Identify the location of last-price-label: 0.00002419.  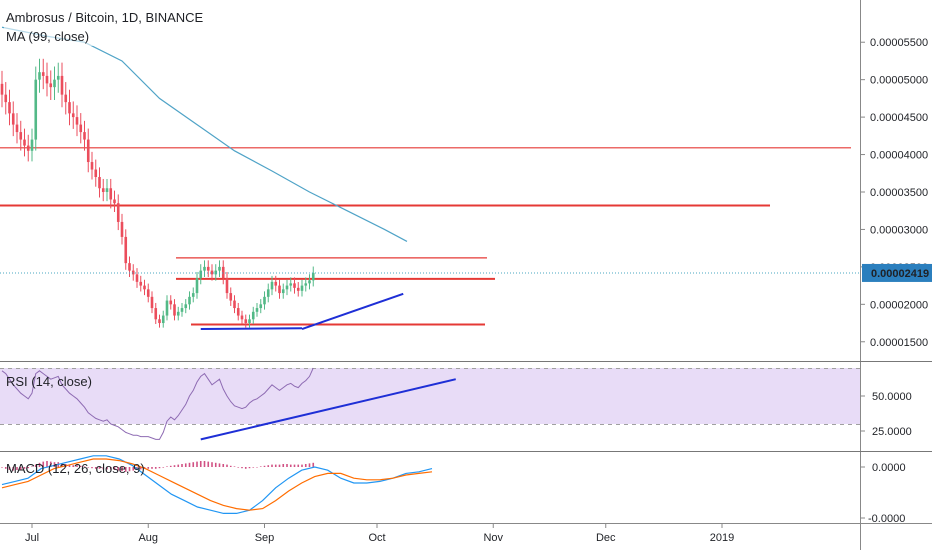
(900, 274).